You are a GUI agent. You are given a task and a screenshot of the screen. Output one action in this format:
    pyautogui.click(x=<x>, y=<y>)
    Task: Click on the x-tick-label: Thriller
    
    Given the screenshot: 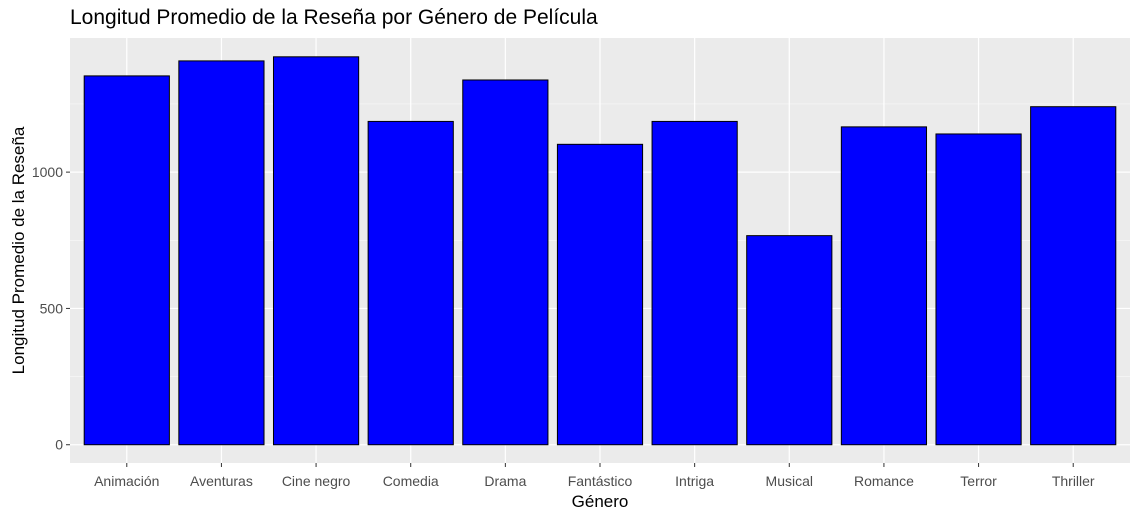 What is the action you would take?
    pyautogui.click(x=1073, y=481)
    